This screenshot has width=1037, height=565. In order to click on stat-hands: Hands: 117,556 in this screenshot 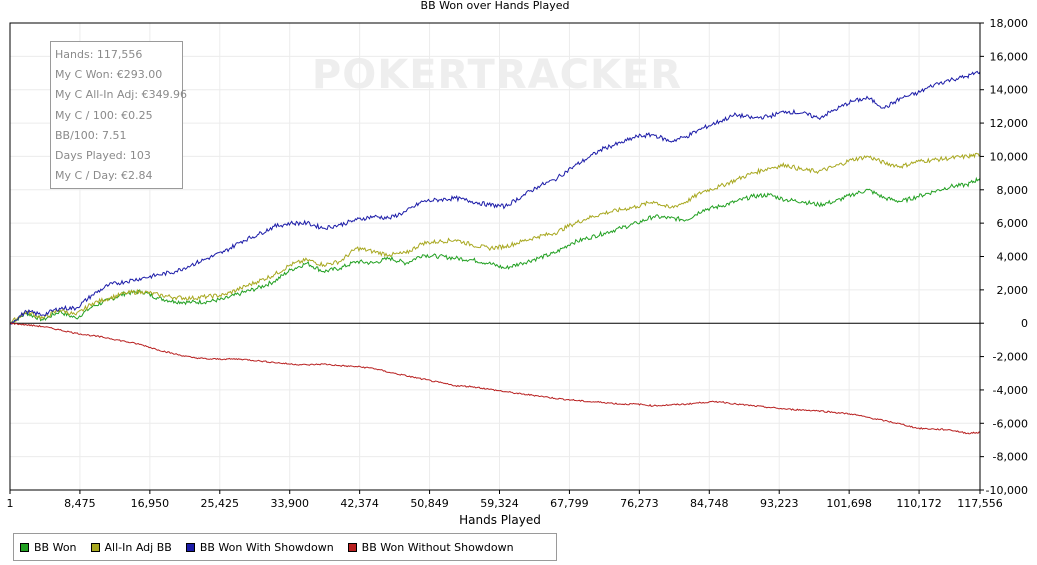, I will do `click(99, 54)`.